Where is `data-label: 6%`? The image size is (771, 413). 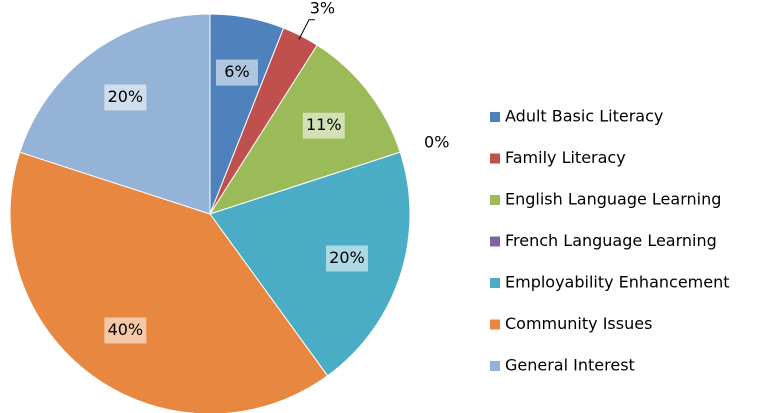 data-label: 6% is located at coordinates (236, 71).